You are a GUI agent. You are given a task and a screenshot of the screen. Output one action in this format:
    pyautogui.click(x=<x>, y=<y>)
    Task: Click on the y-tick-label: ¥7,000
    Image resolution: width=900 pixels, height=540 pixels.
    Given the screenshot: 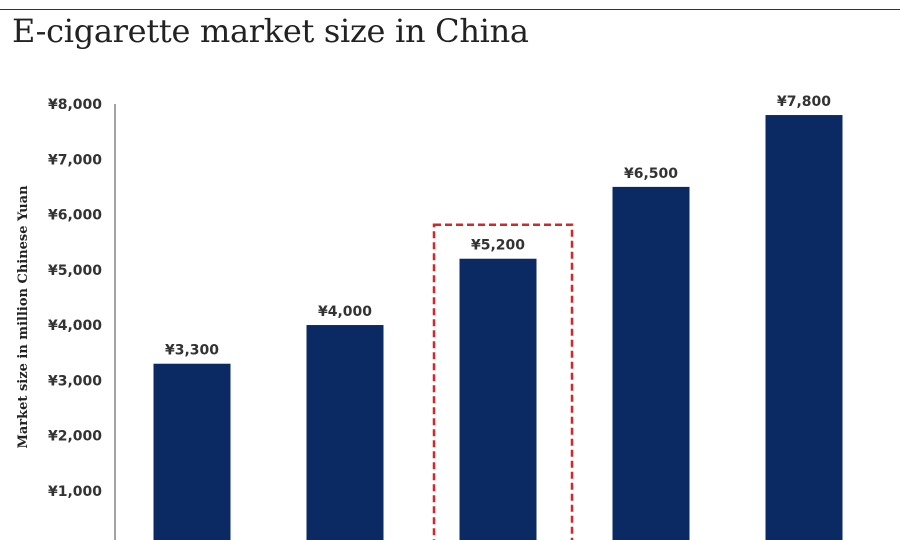 What is the action you would take?
    pyautogui.click(x=75, y=160)
    